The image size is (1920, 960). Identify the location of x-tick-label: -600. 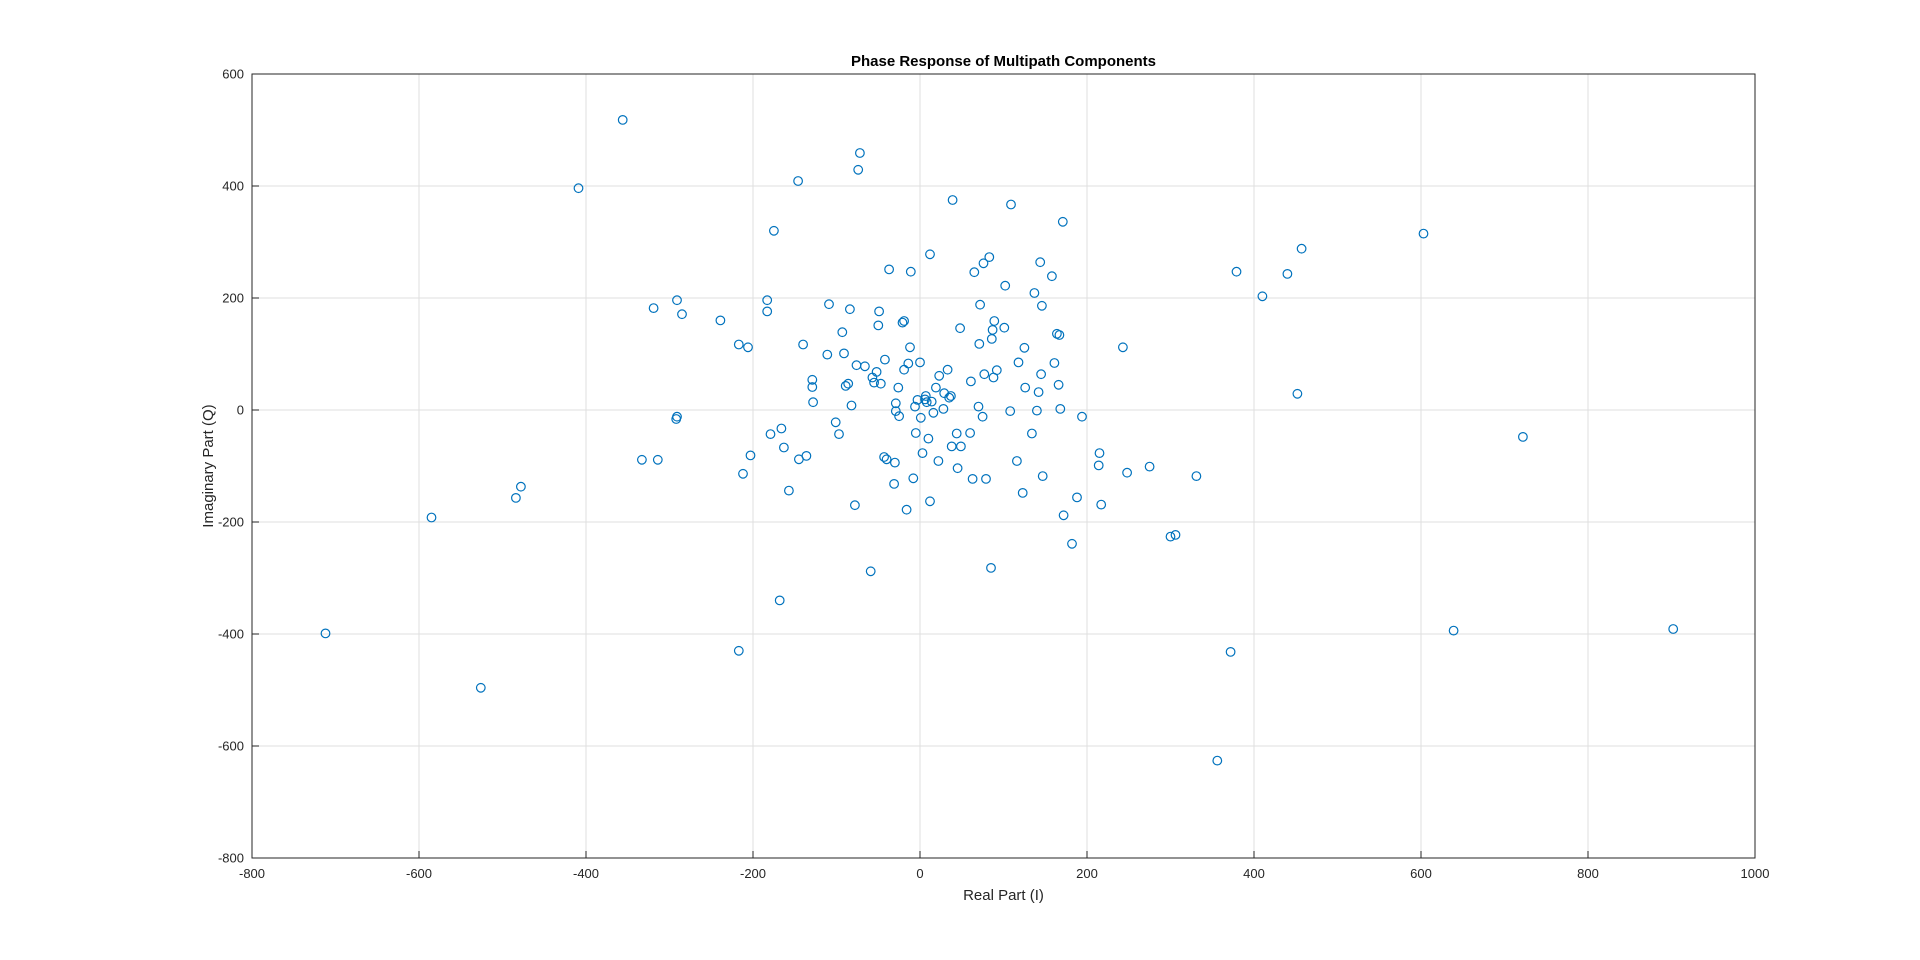
(419, 873).